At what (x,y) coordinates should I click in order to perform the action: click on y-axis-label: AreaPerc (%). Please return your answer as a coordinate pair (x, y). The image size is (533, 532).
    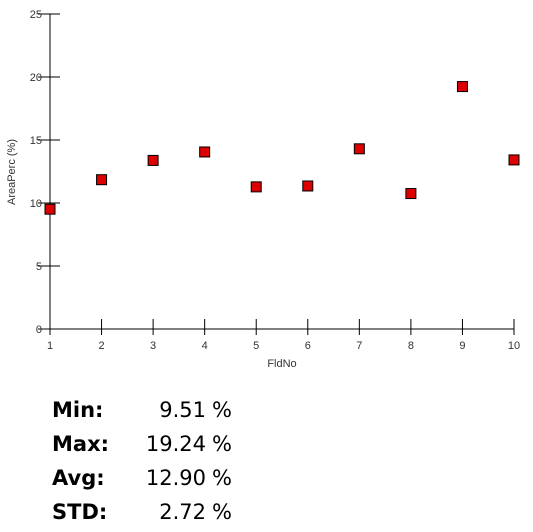
    Looking at the image, I should click on (12, 172).